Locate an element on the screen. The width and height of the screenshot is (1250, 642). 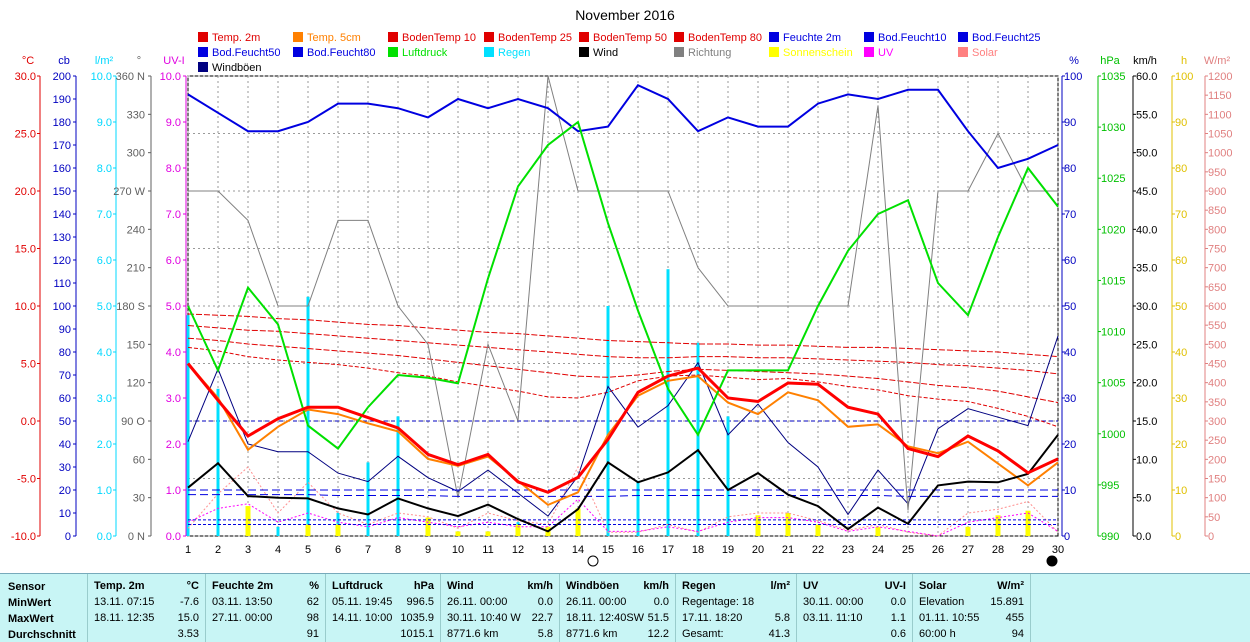
tick-label-dir: 330 is located at coordinates (136, 115).